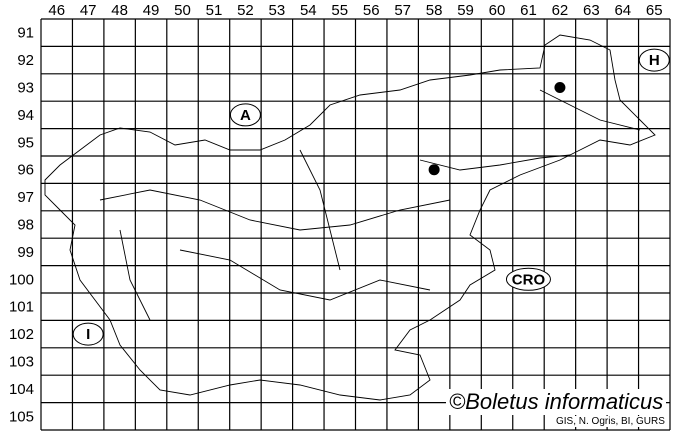 The width and height of the screenshot is (680, 436). What do you see at coordinates (25, 142) in the screenshot?
I see `row-label: 95` at bounding box center [25, 142].